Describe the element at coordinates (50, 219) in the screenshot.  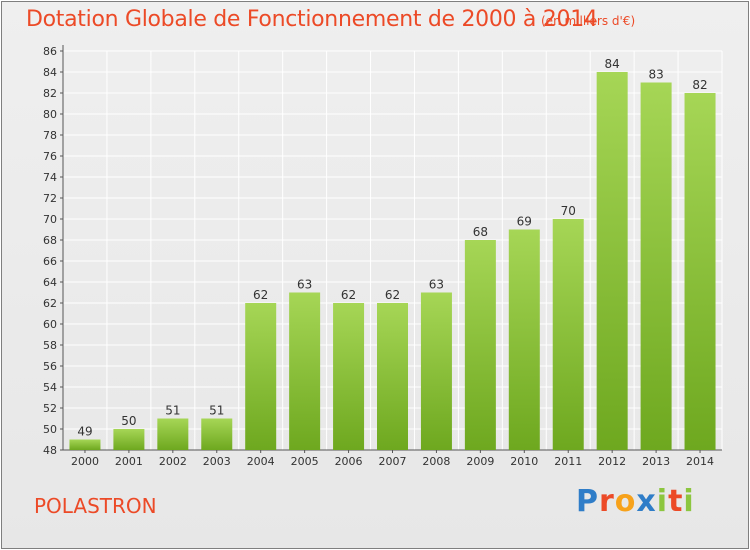
I see `y-tick-label: 70` at that location.